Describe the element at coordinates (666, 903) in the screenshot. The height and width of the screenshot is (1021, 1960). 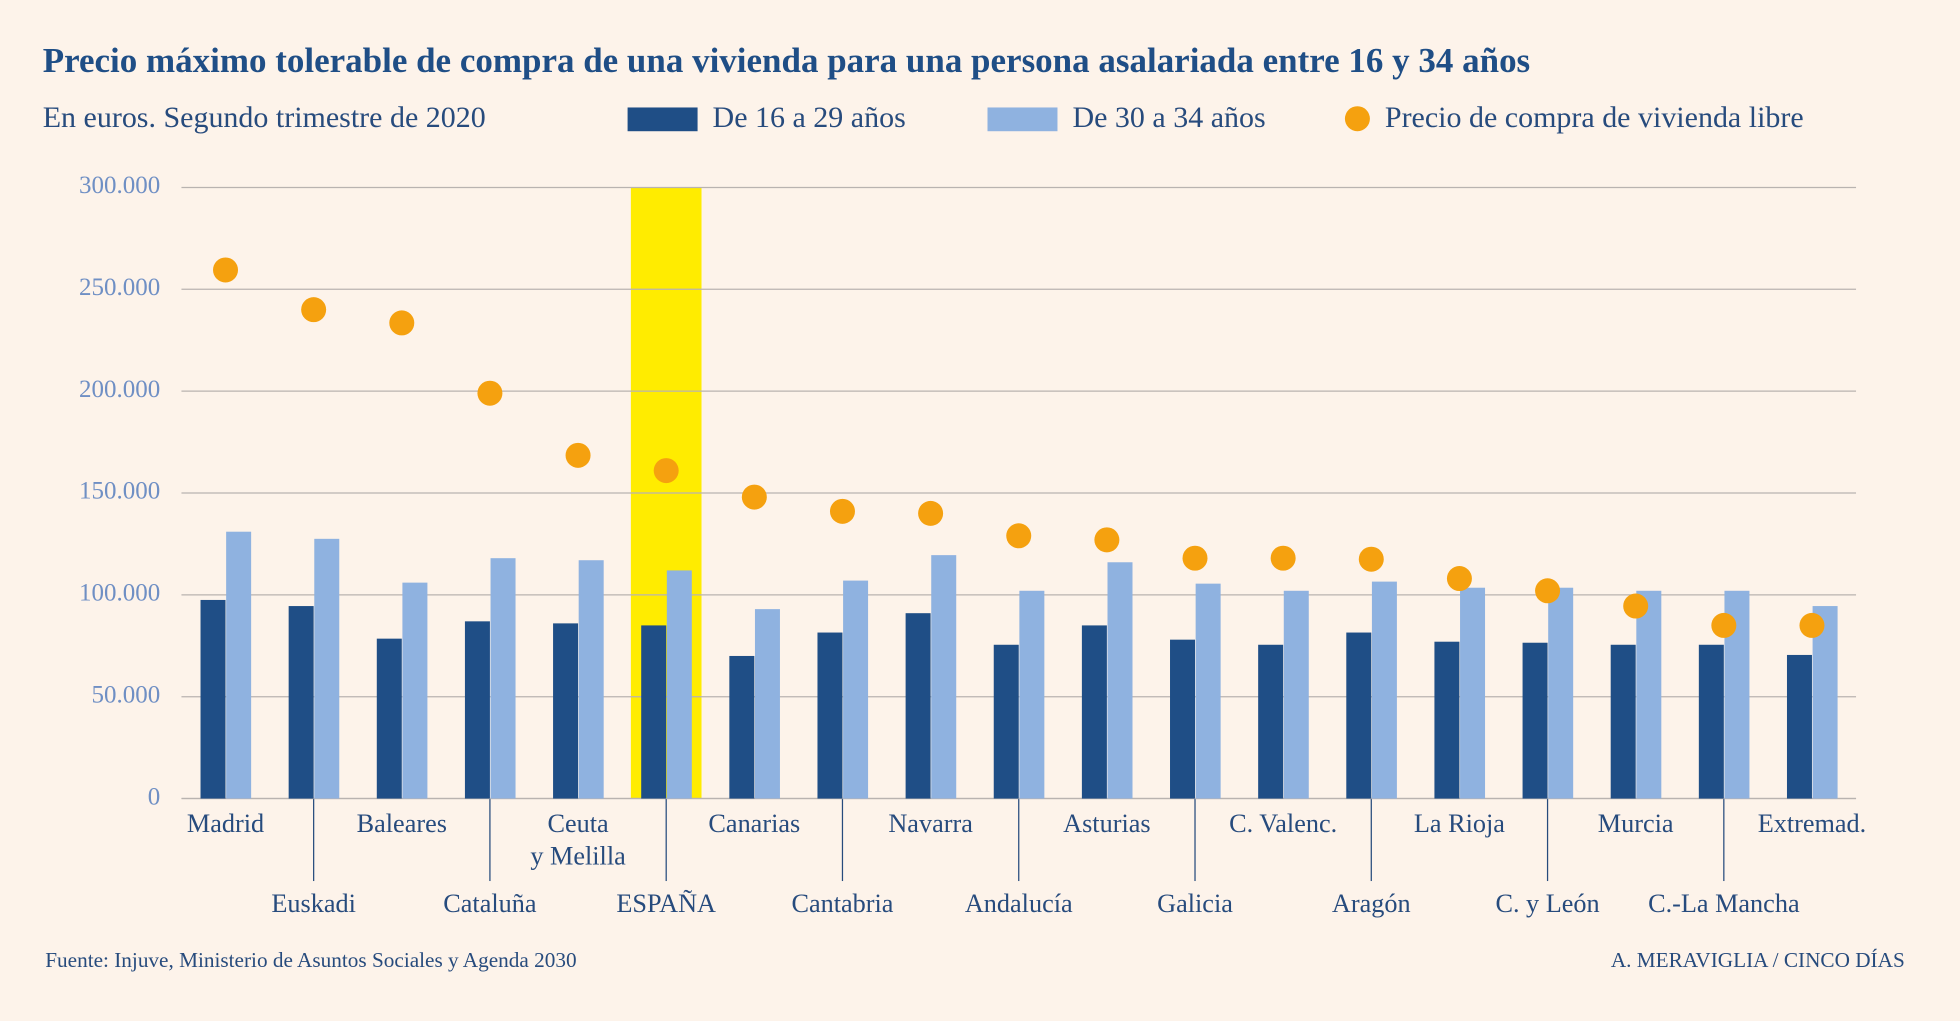
I see `x-tick-label: ESPAÑA` at that location.